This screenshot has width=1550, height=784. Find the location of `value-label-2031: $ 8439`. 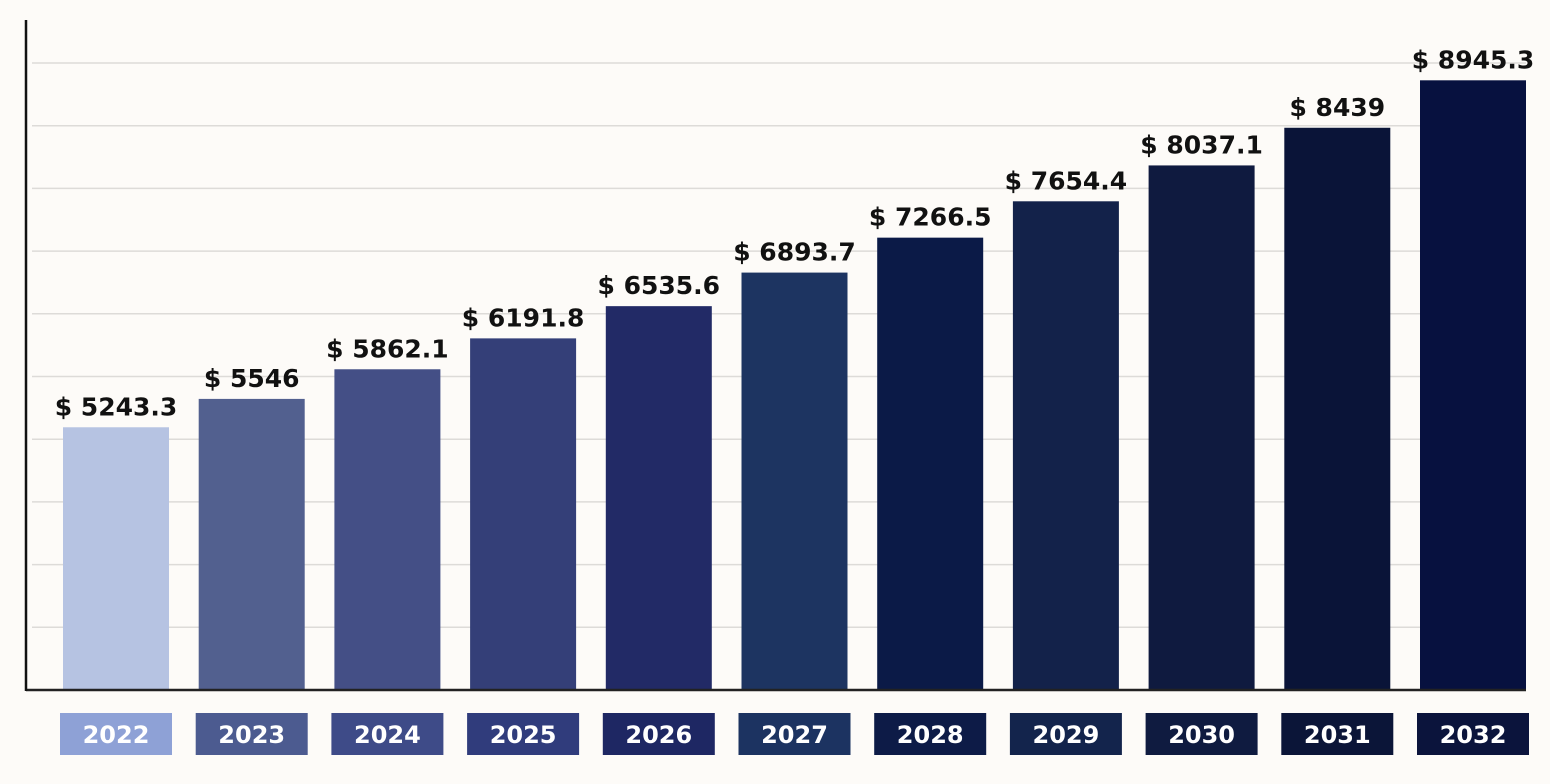

value-label-2031: $ 8439 is located at coordinates (1337, 107).